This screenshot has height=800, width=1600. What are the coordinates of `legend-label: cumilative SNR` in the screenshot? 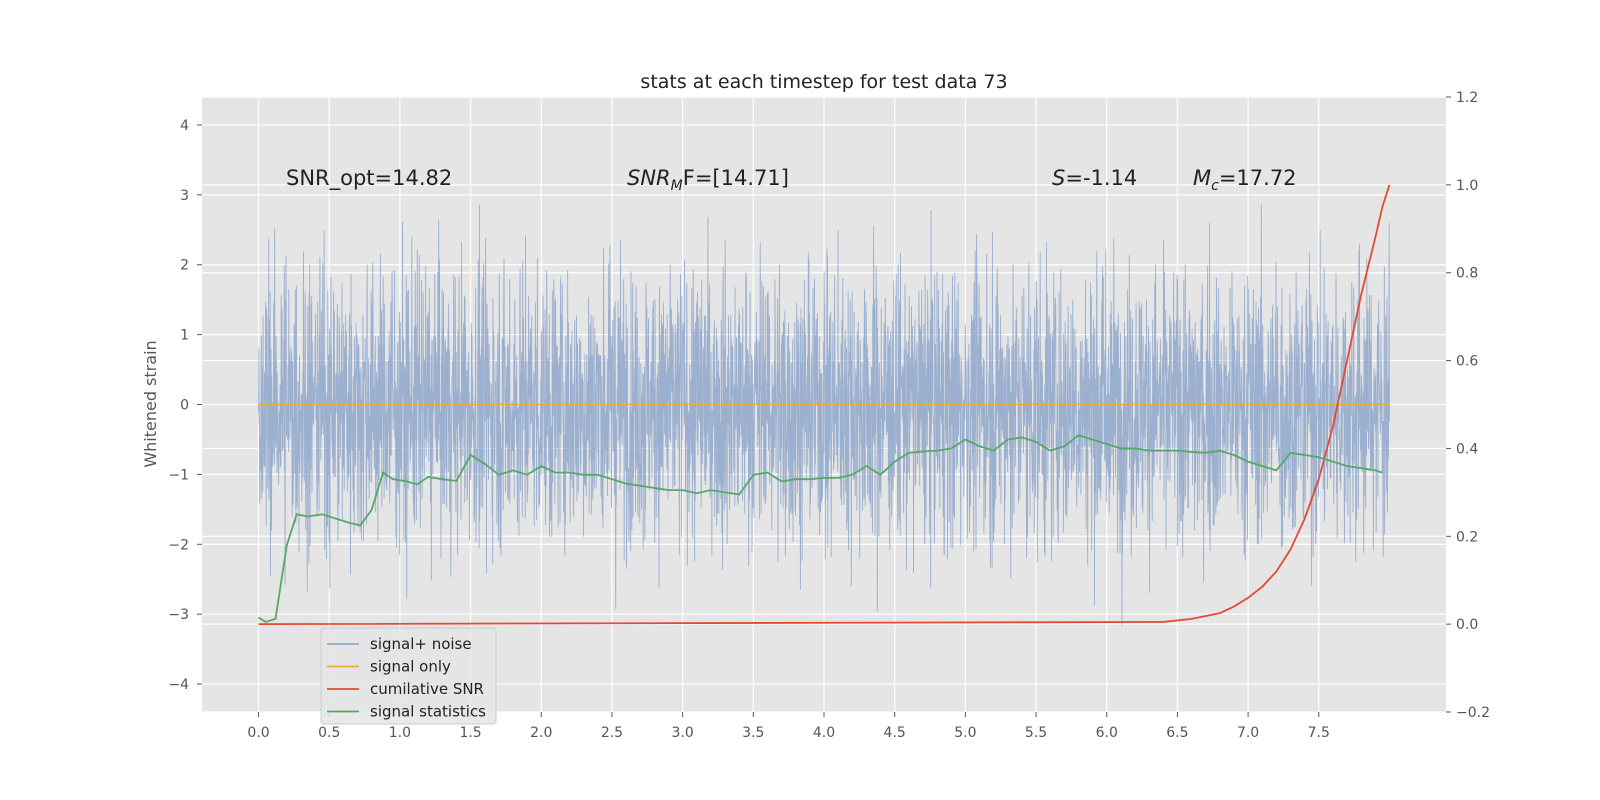 It's located at (427, 689).